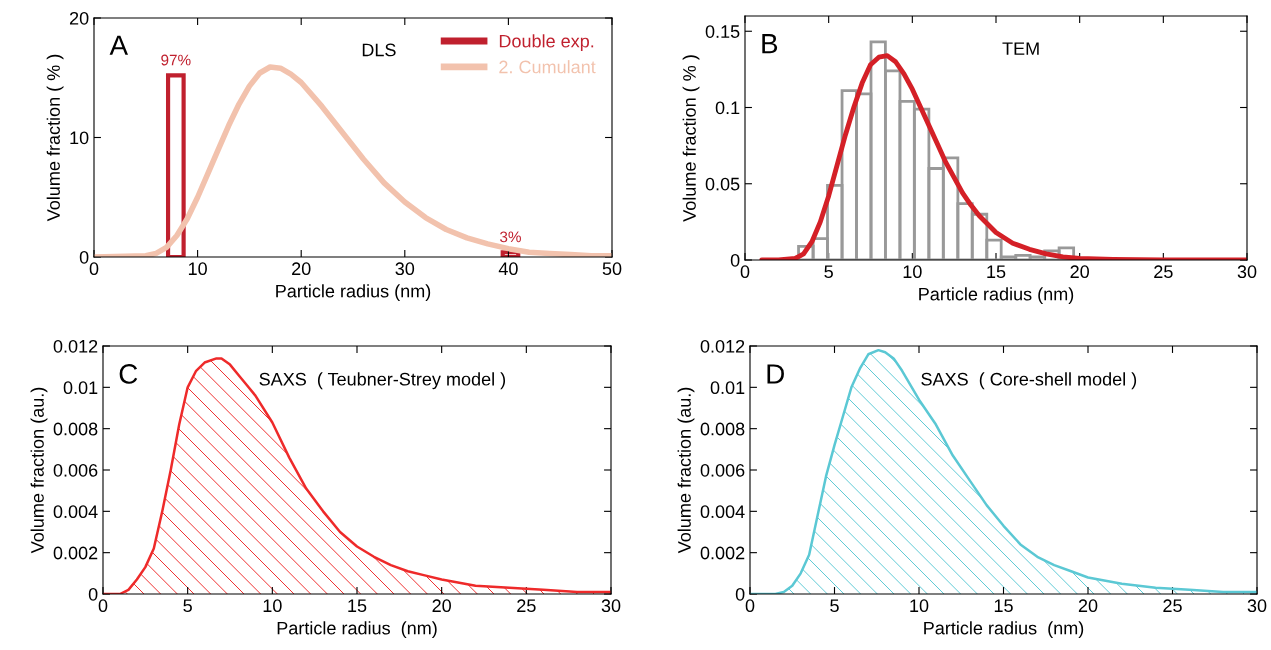 Image resolution: width=1271 pixels, height=650 pixels. I want to click on legend-label: Double exp., so click(546, 43).